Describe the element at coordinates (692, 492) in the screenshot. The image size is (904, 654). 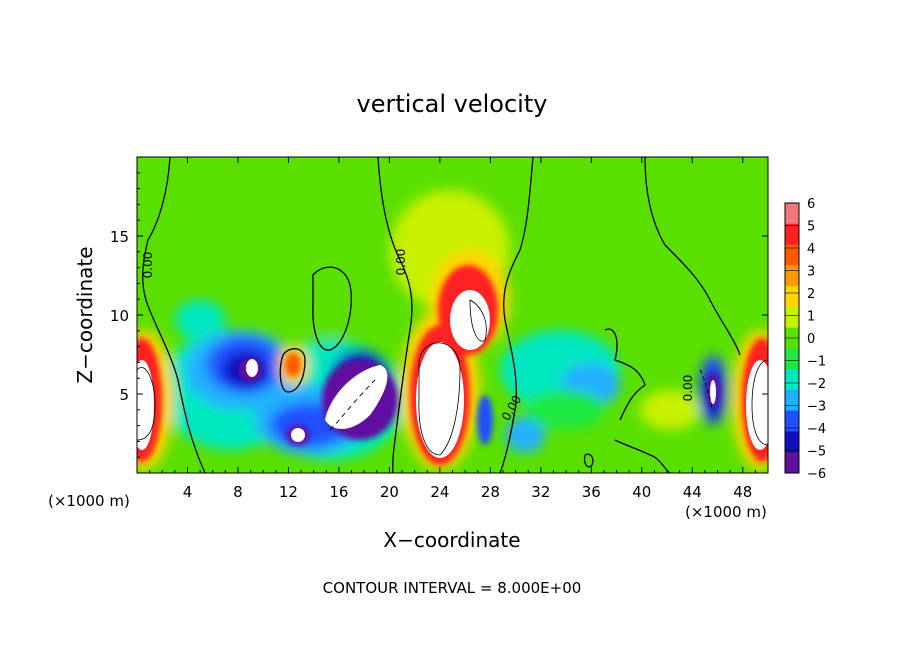
I see `x-tick-label: 44` at that location.